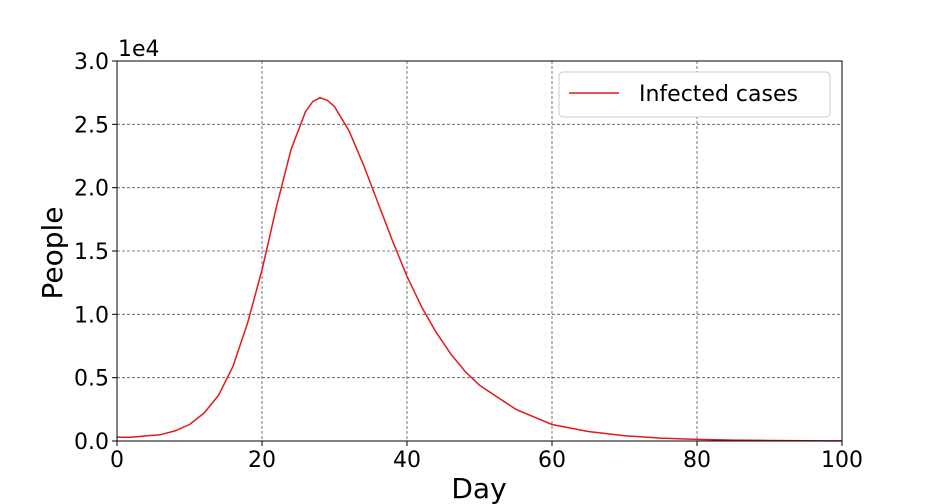 The width and height of the screenshot is (936, 504). Describe the element at coordinates (52, 252) in the screenshot. I see `y-axis-label: People` at that location.